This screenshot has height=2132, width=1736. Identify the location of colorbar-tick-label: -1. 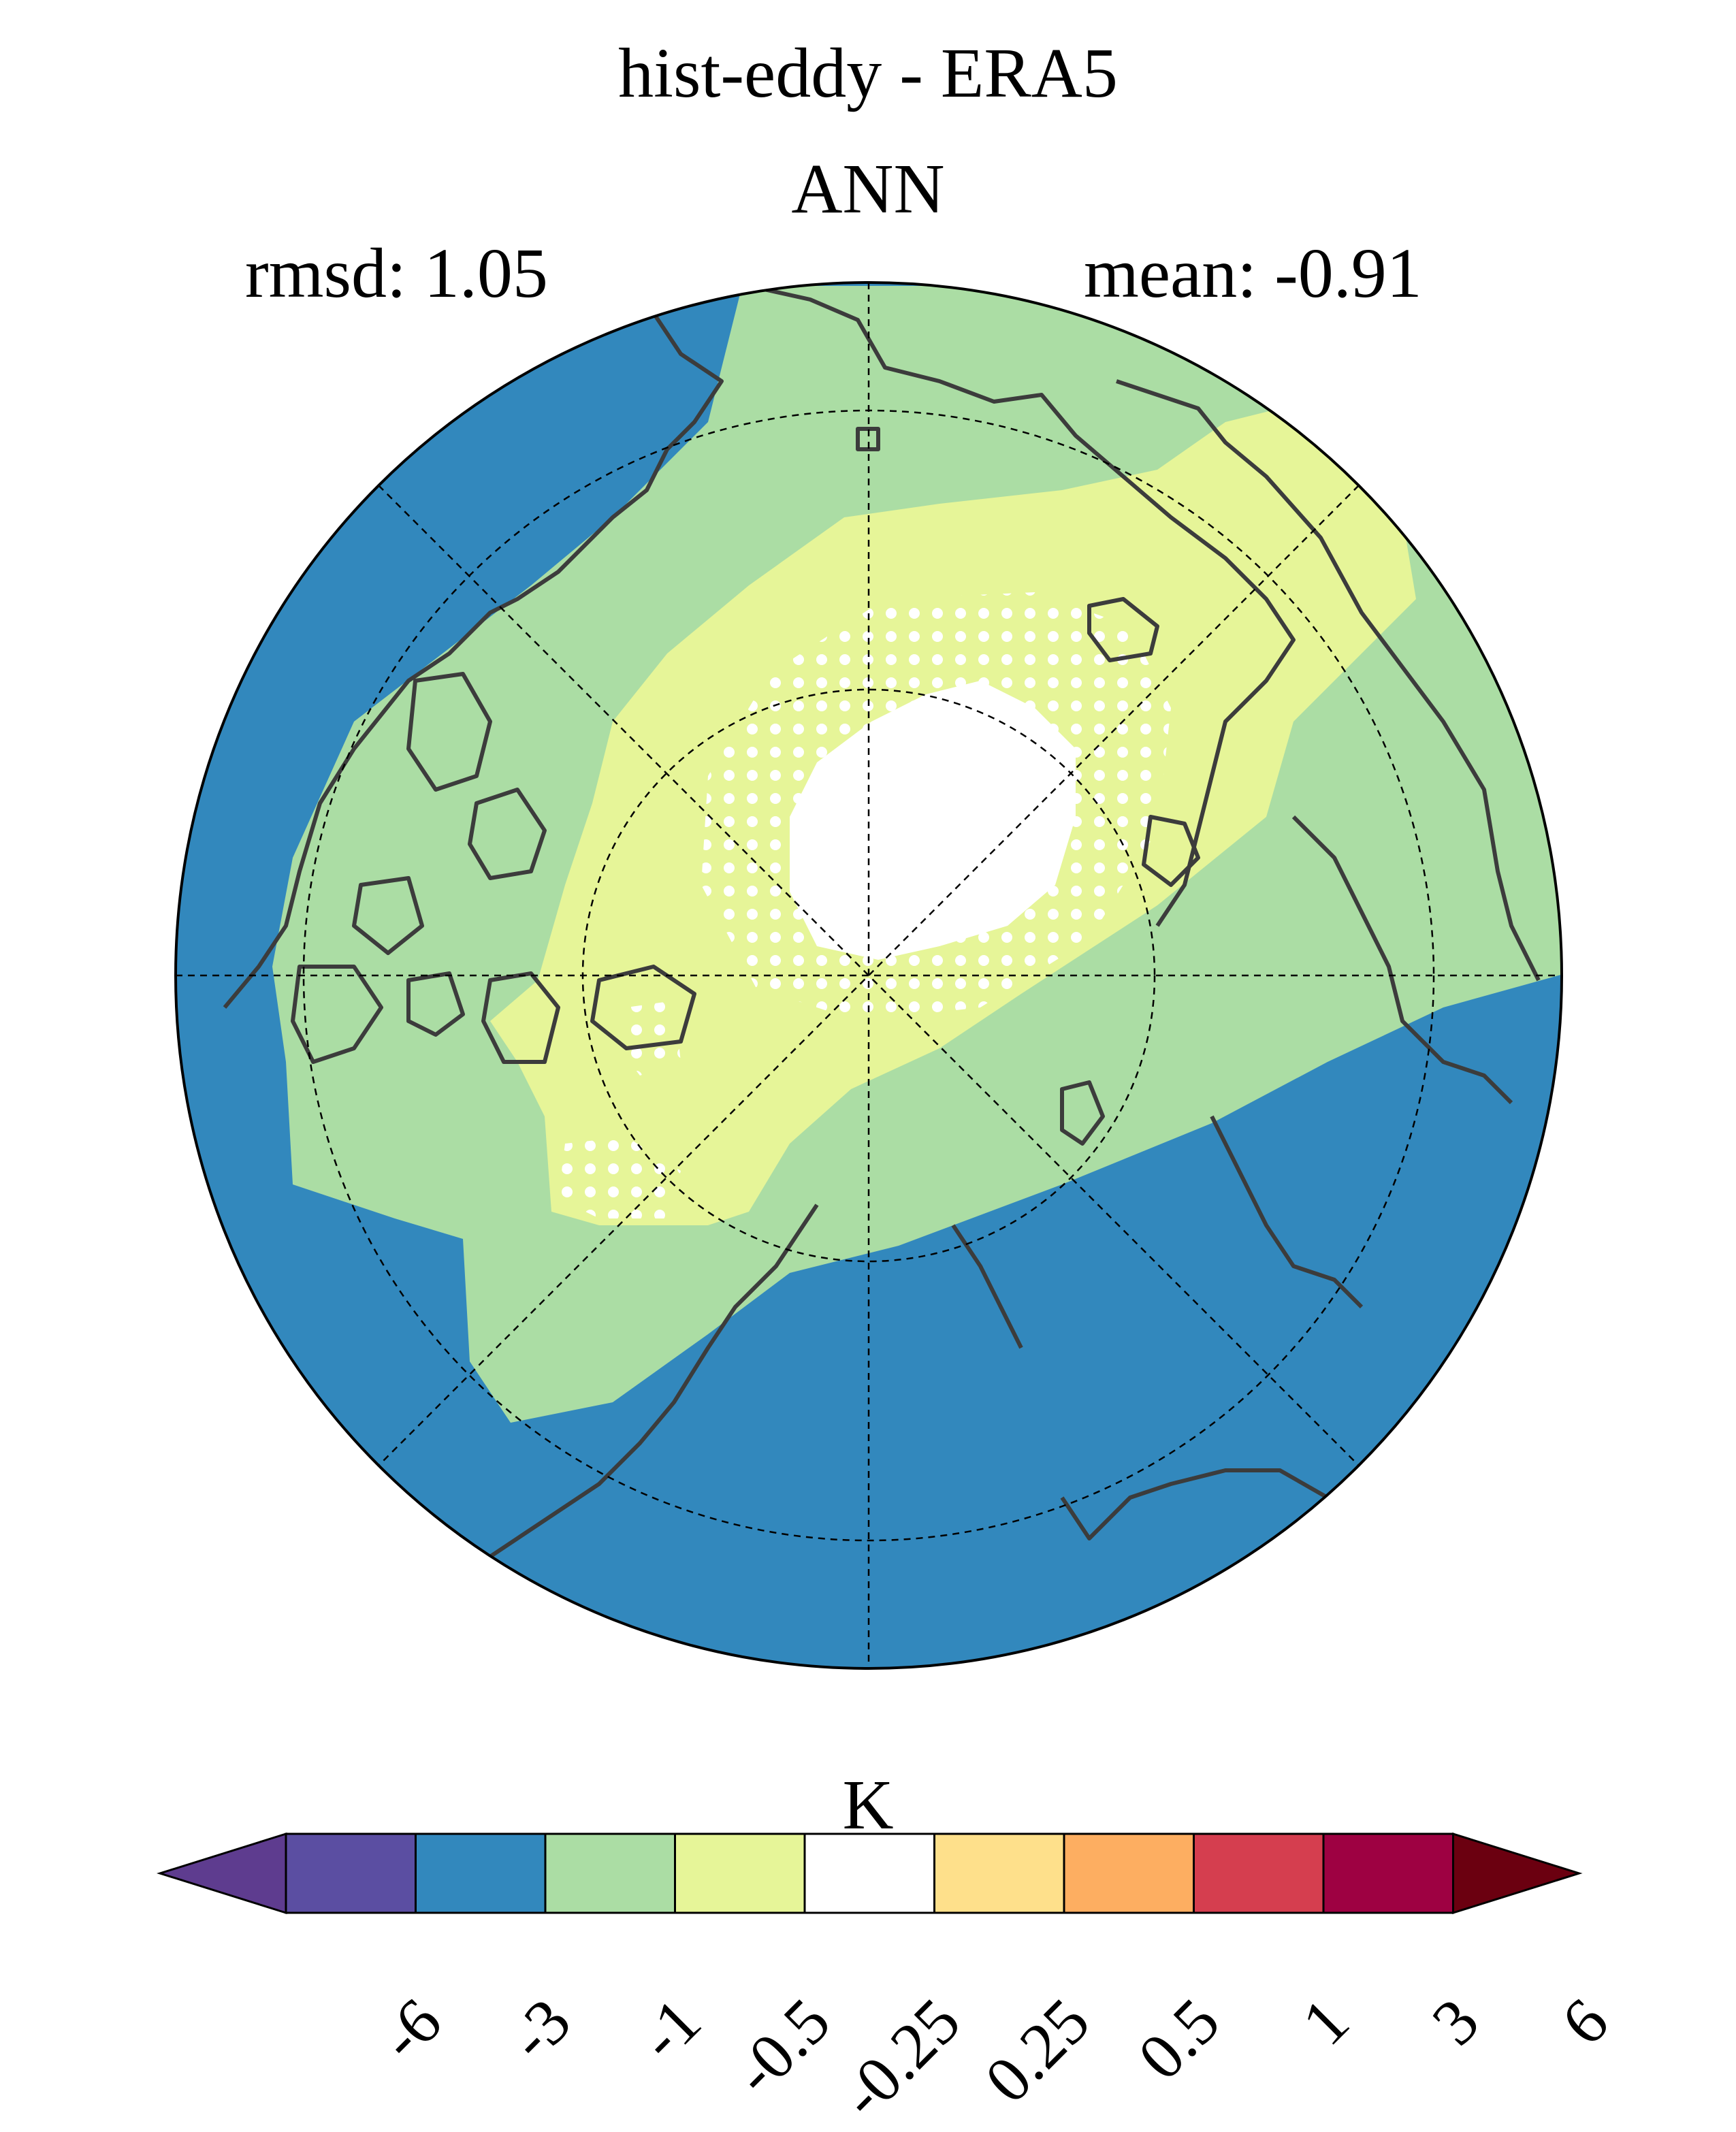
(669, 2029).